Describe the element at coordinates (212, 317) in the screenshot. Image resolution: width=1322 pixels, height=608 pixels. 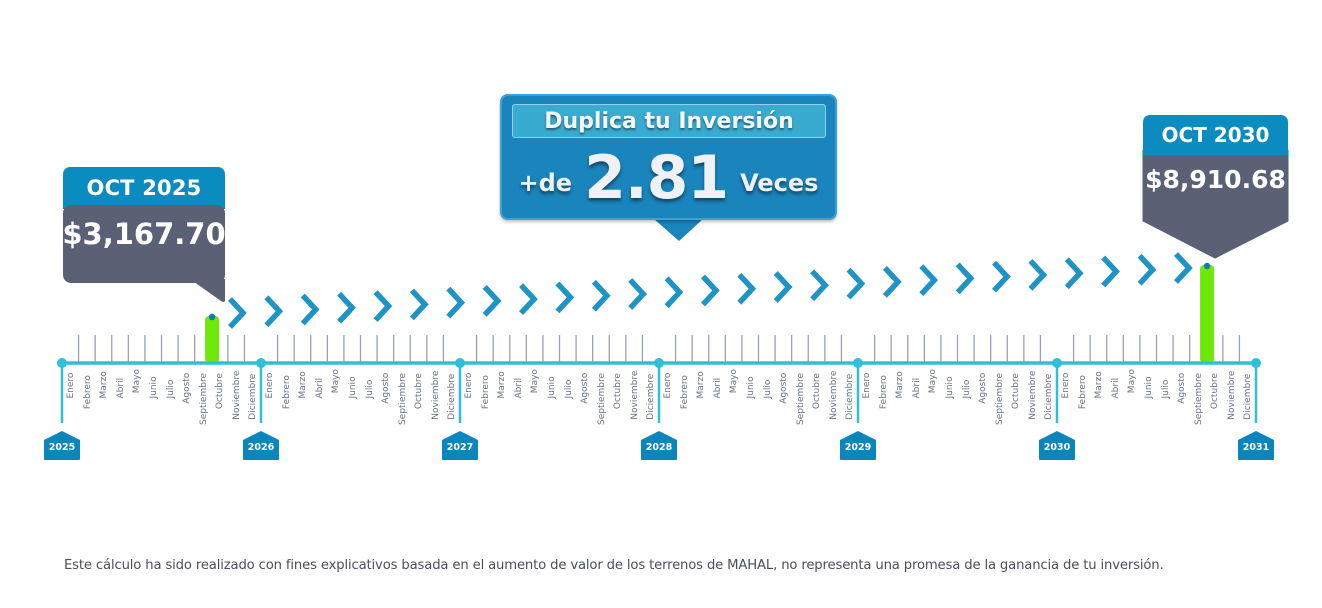
I see `marker-dot-start` at that location.